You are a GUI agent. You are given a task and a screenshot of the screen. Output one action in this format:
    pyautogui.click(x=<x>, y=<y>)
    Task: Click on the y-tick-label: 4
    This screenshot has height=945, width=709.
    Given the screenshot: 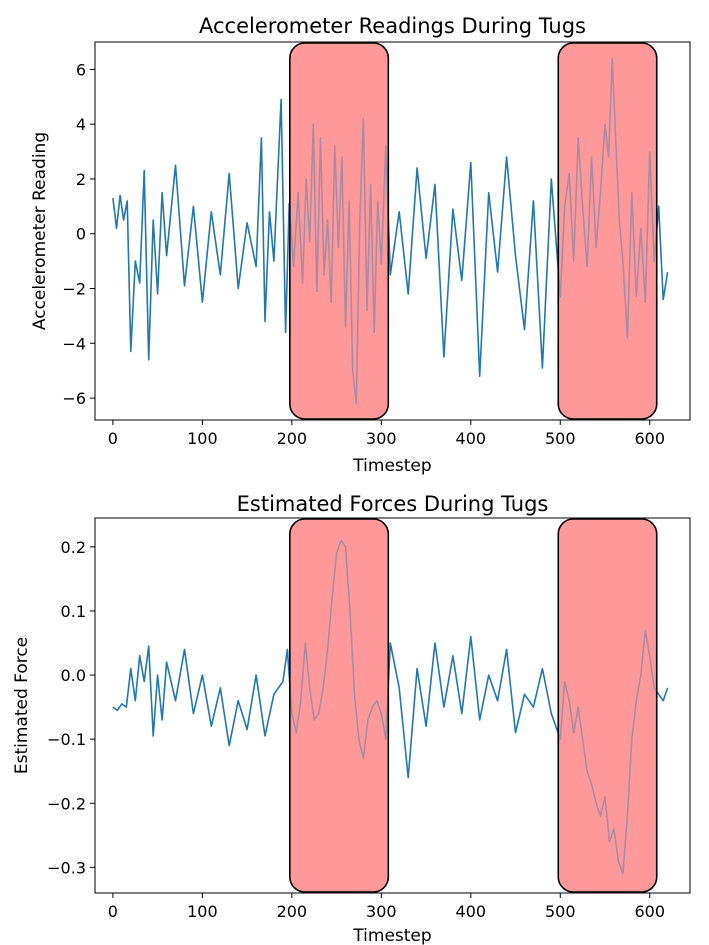 What is the action you would take?
    pyautogui.click(x=81, y=124)
    